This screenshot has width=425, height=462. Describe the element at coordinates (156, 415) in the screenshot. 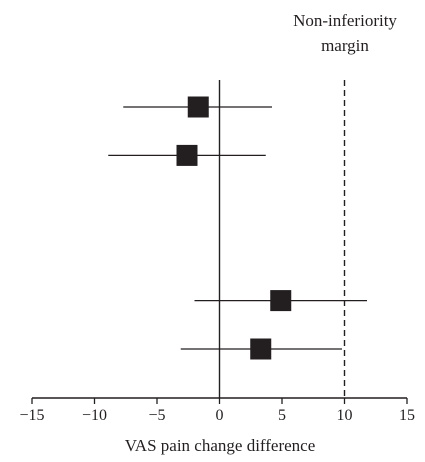

I see `x-tick-label: −5` at that location.